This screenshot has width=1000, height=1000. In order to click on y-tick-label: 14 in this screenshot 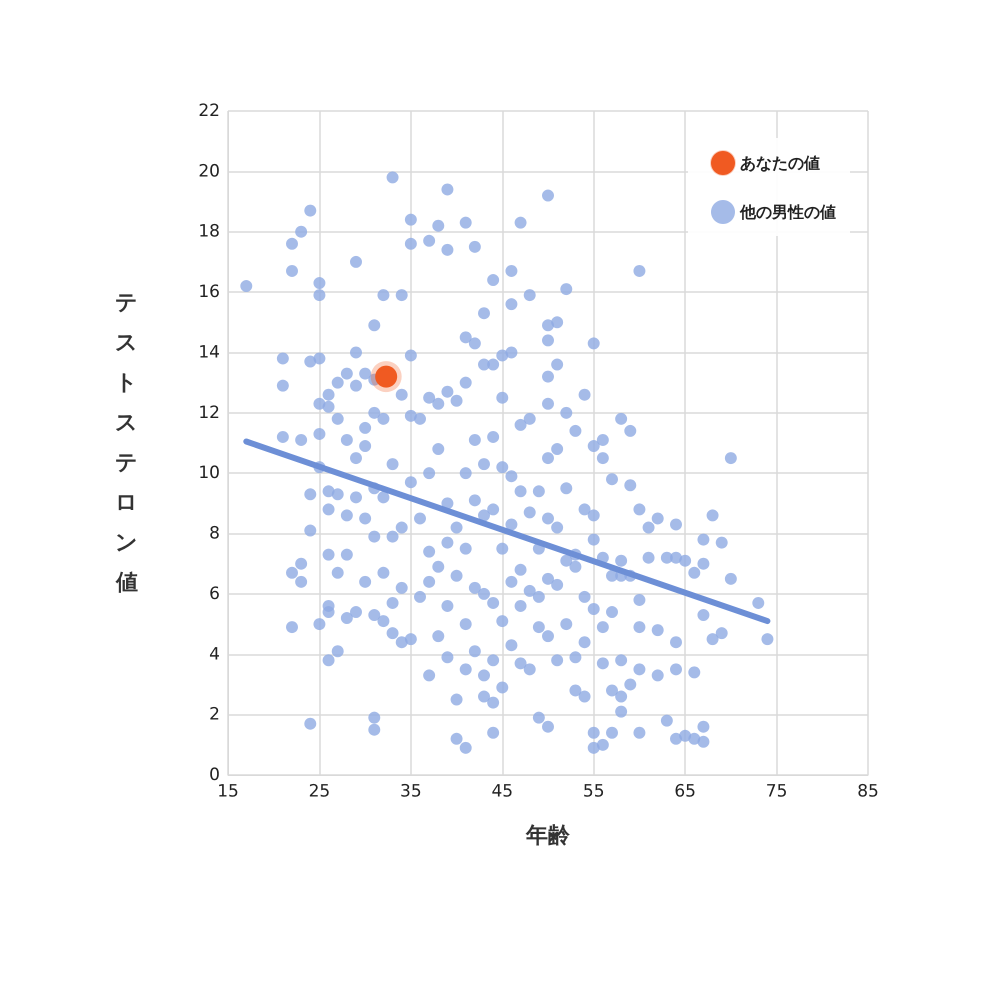, I will do `click(209, 352)`.